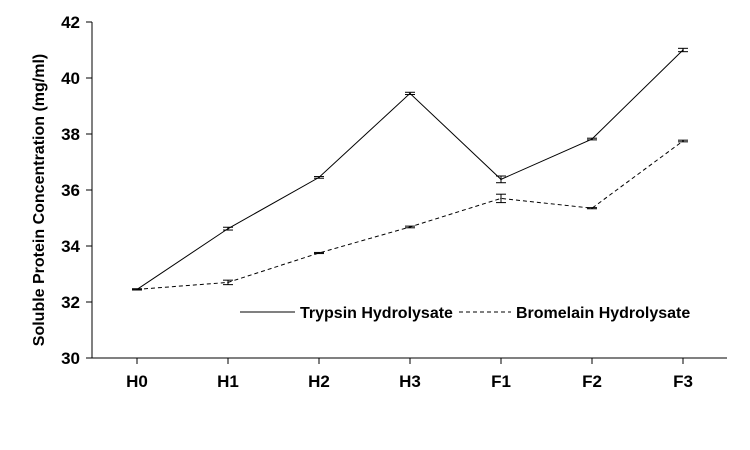 This screenshot has height=450, width=750. What do you see at coordinates (70, 302) in the screenshot?
I see `y-tick-label: 32` at bounding box center [70, 302].